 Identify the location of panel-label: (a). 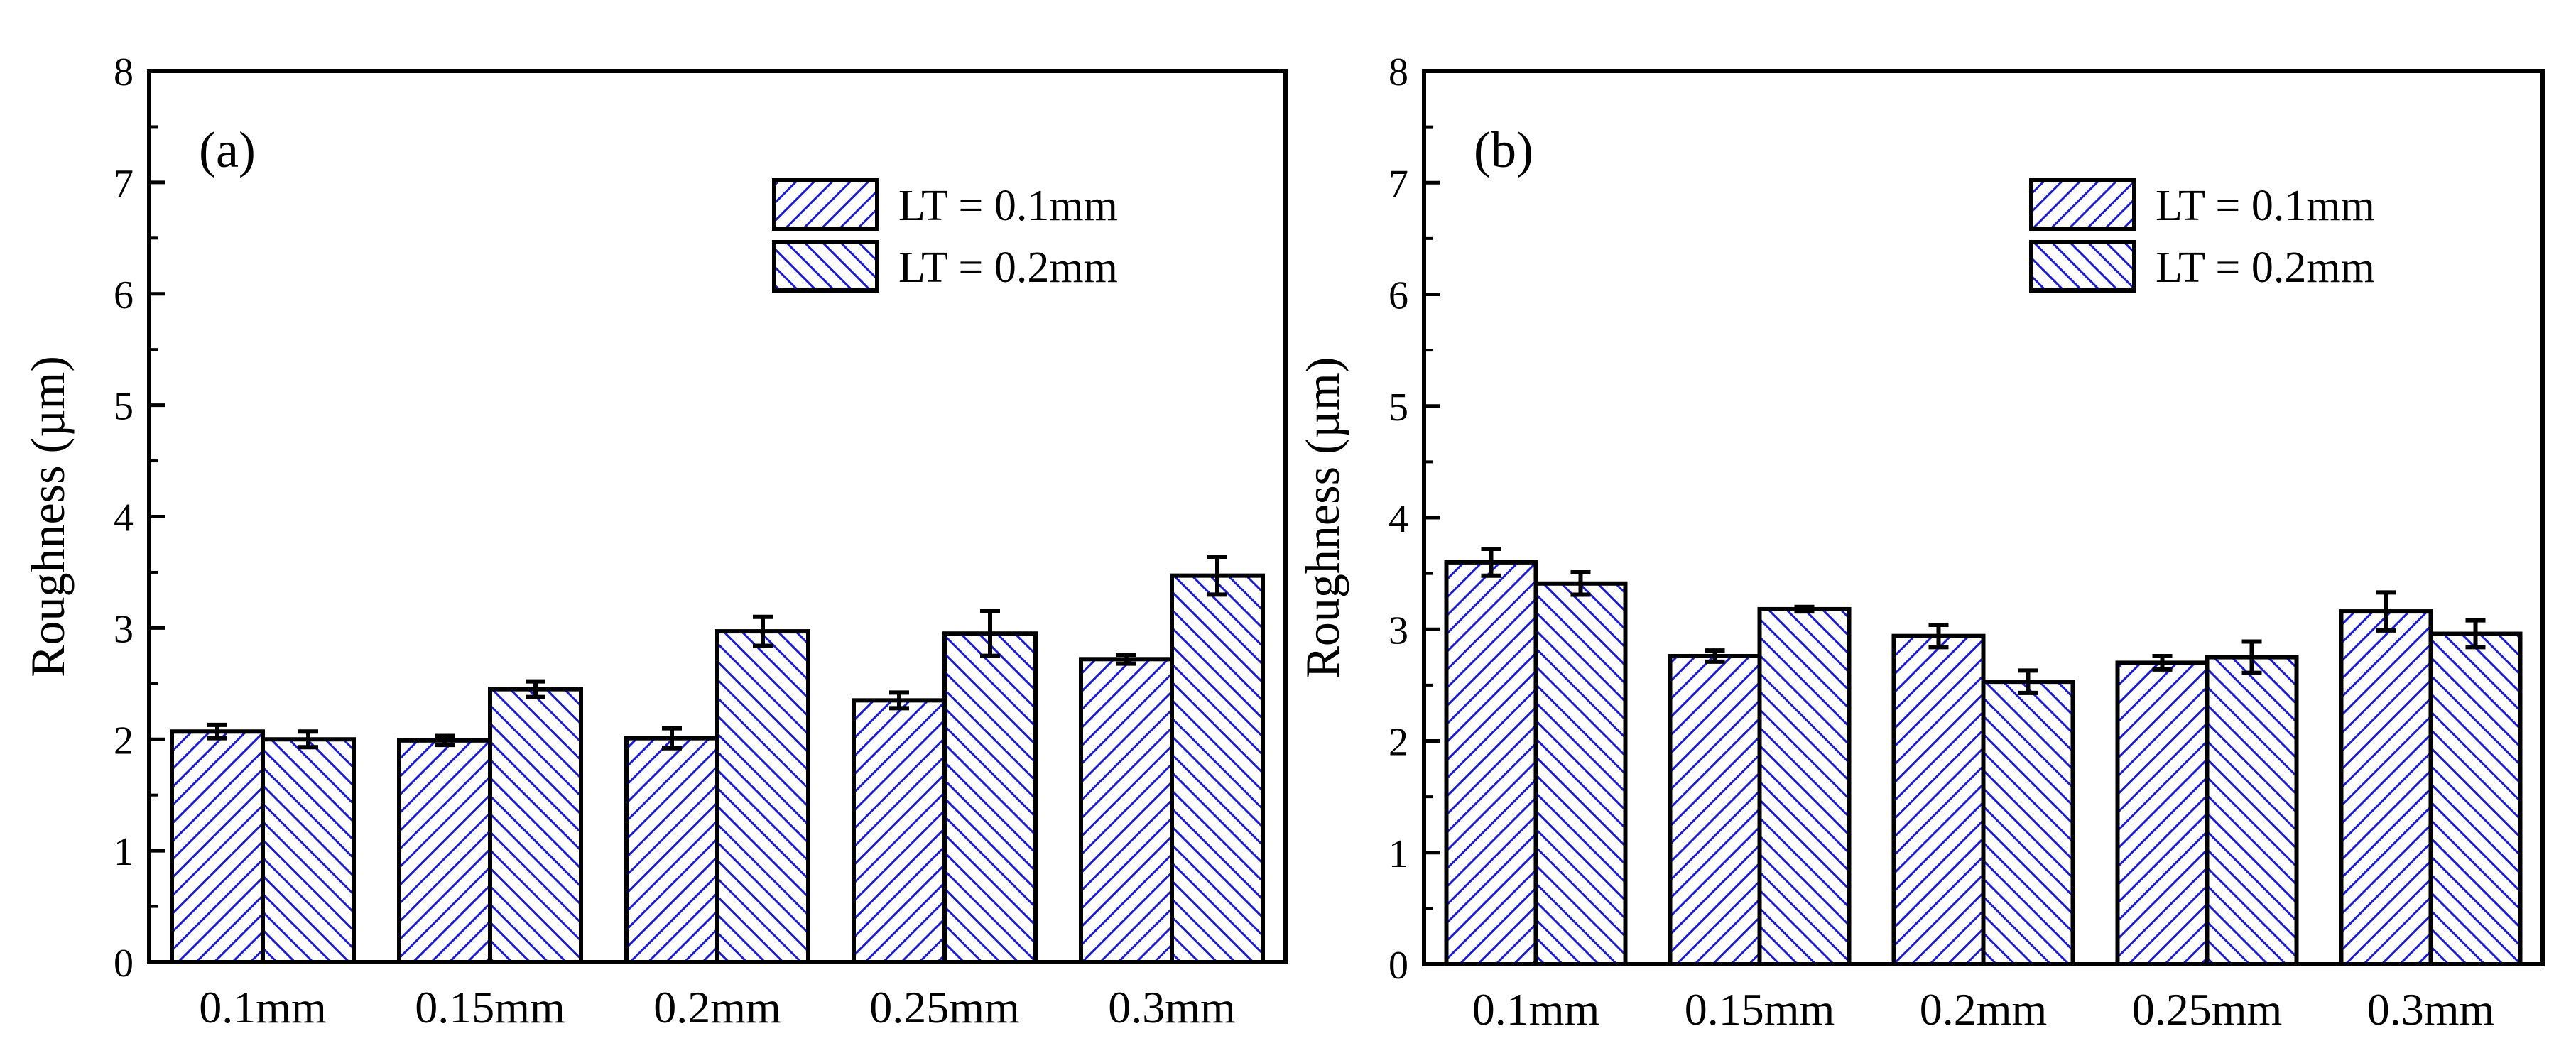
(228, 149).